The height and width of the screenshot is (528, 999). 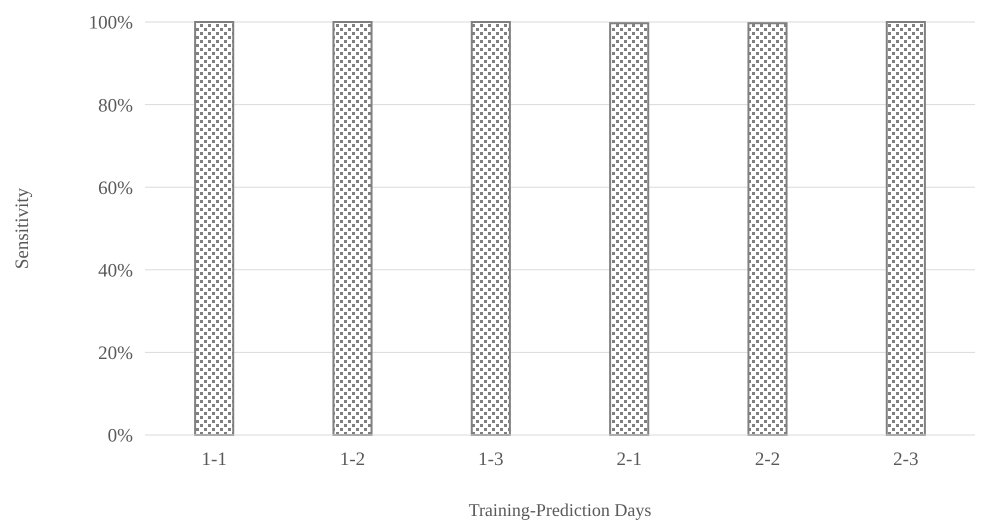 What do you see at coordinates (629, 459) in the screenshot?
I see `x-tick-label: 2-1` at bounding box center [629, 459].